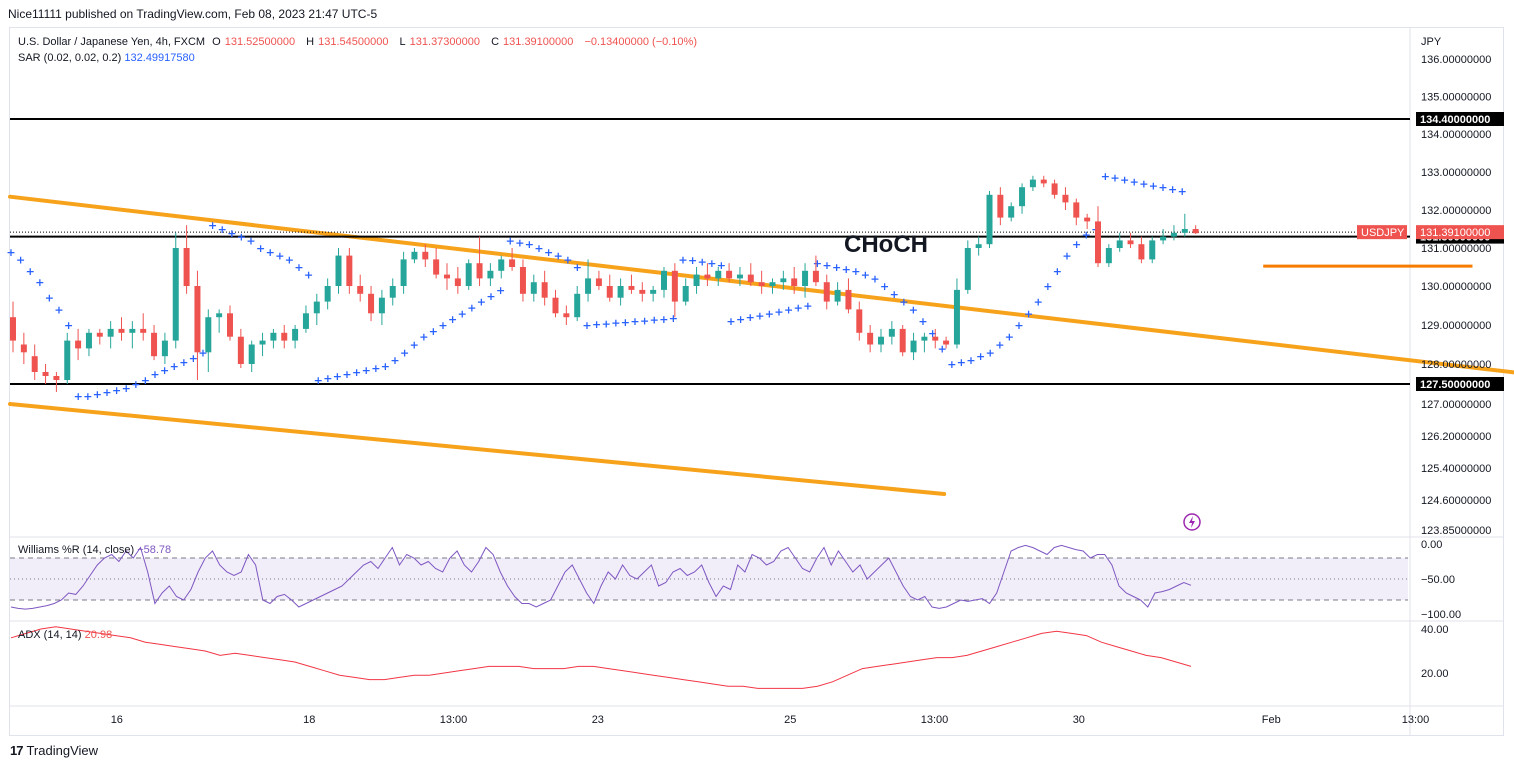  I want to click on price-tick-label: 132.00000000, so click(1456, 211).